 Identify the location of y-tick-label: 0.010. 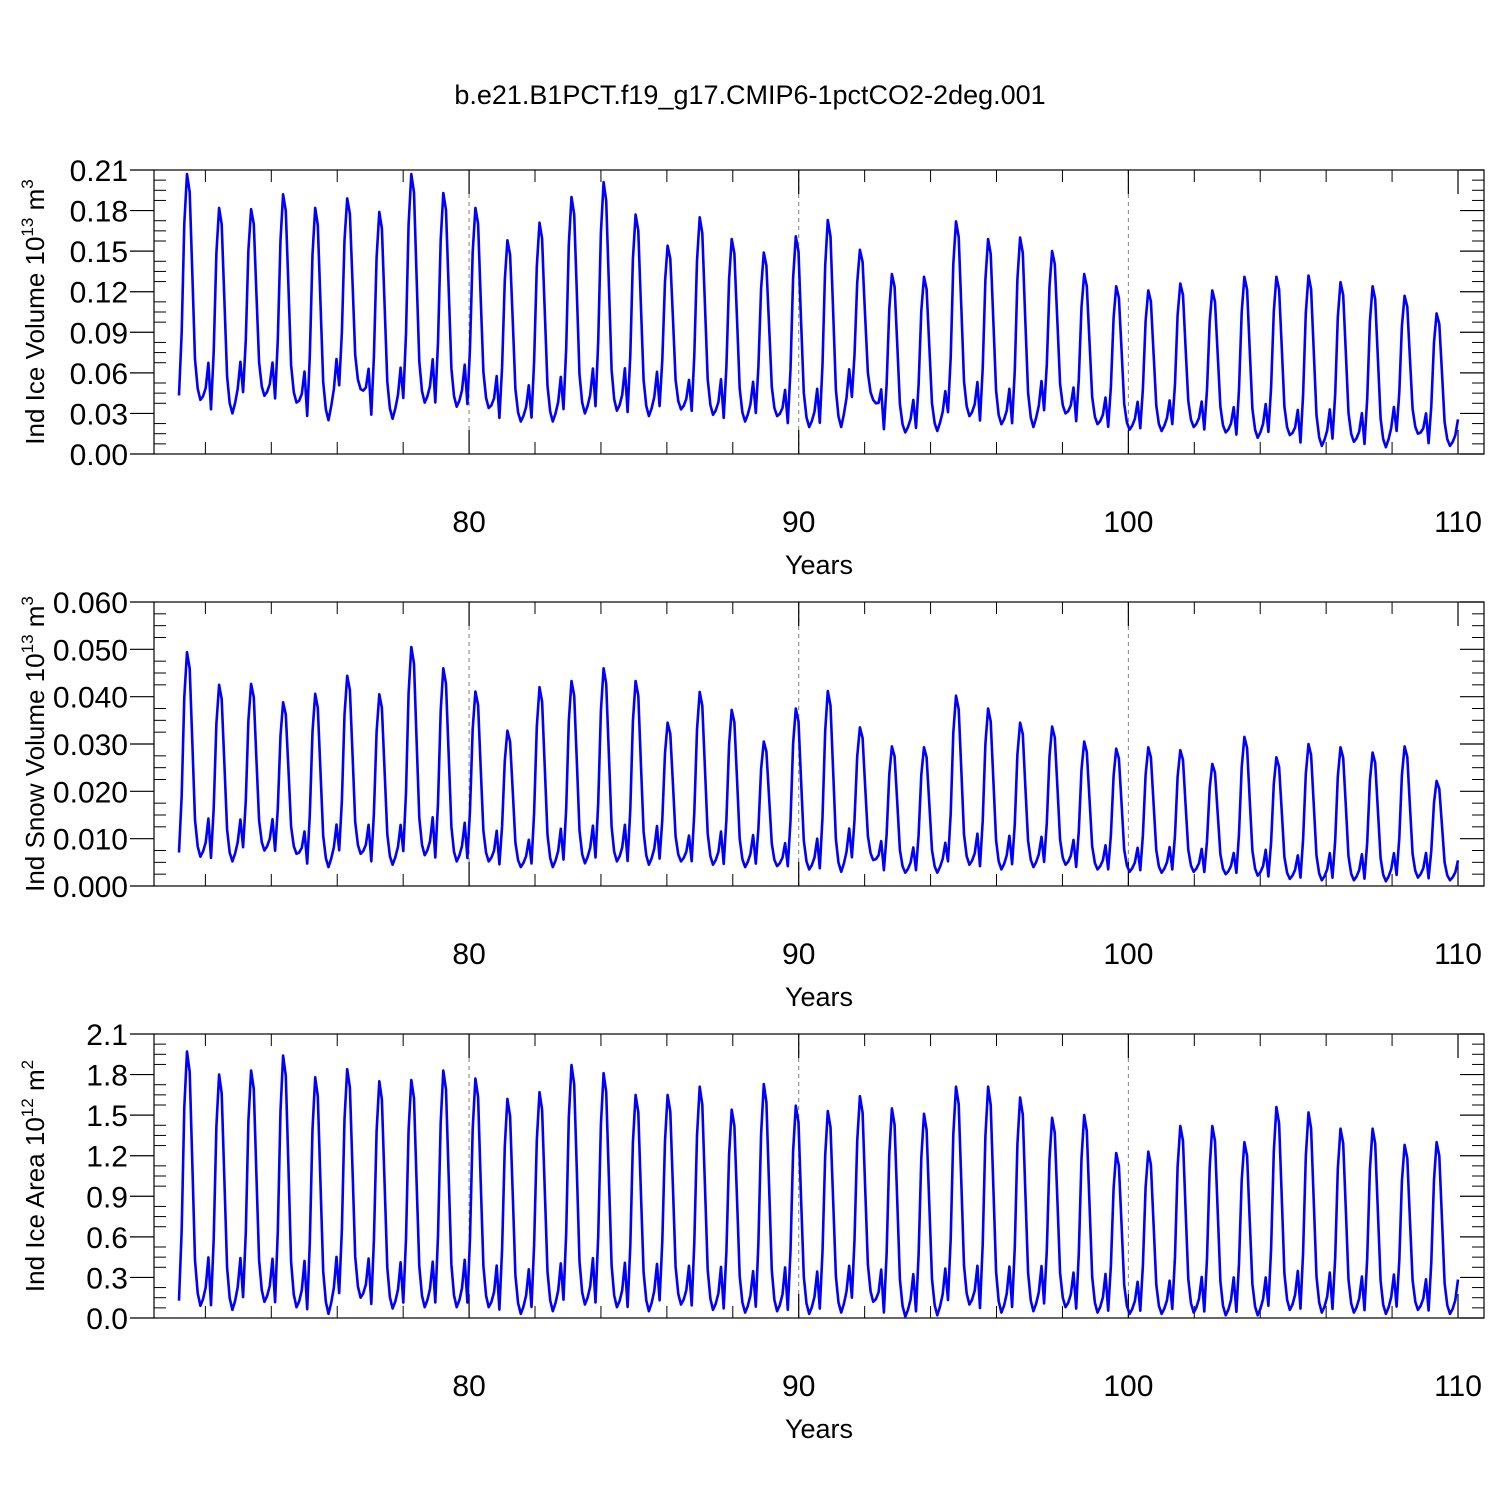
(90, 840).